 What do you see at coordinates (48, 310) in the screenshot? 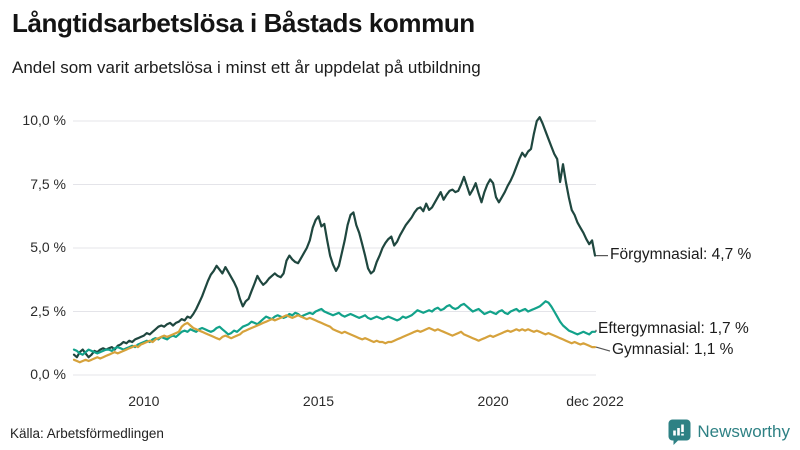
I see `y-axis-tick-label: 2,5 %` at bounding box center [48, 310].